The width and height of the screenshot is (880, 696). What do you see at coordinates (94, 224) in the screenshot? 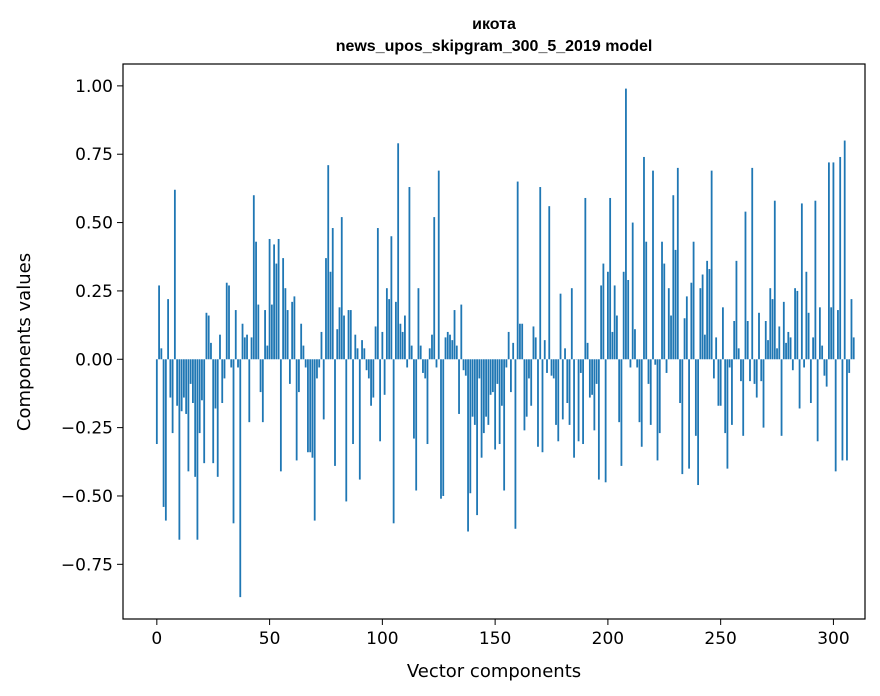
I see `y-tick-label: 0.50` at bounding box center [94, 224].